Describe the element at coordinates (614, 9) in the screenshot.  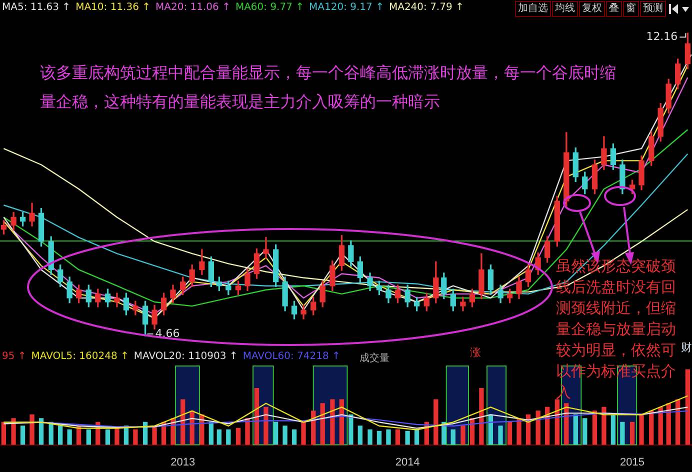
I see `text: 叠` at that location.